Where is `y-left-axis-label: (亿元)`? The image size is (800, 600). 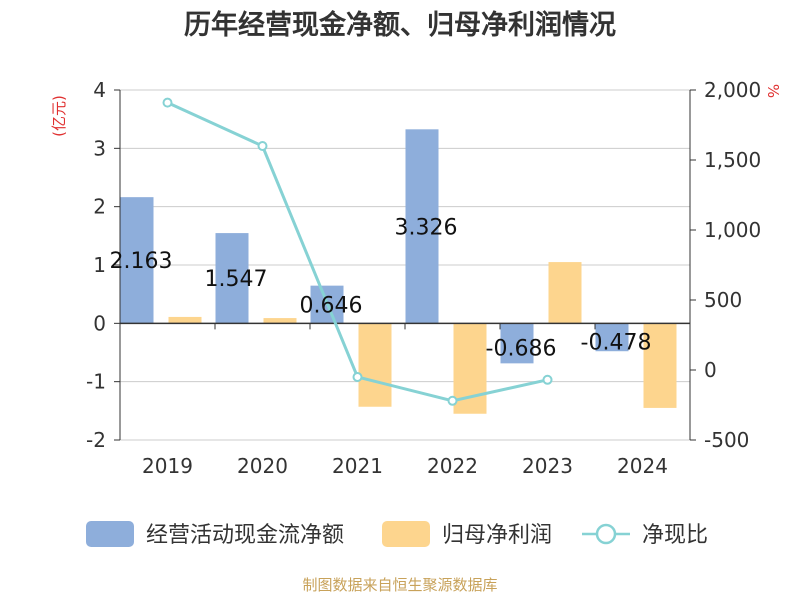
y-left-axis-label: (亿元) is located at coordinates (59, 116).